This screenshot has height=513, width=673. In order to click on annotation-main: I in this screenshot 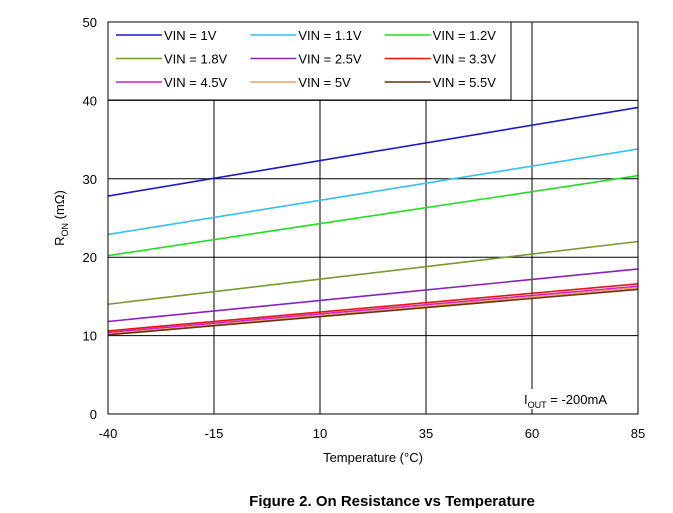, I will do `click(526, 399)`.